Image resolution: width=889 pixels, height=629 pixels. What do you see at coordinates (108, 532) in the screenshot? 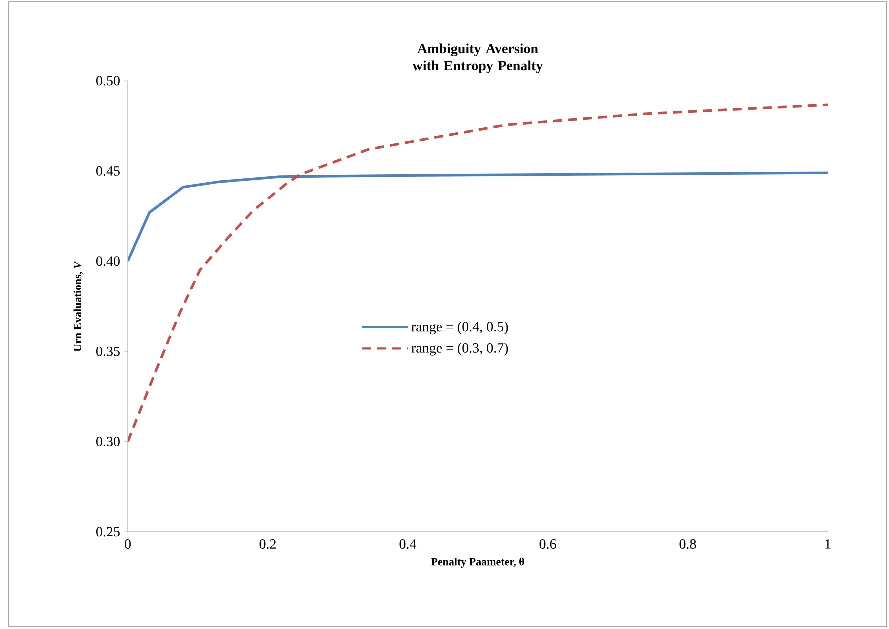
I see `y-tick-label: 0.25` at bounding box center [108, 532].